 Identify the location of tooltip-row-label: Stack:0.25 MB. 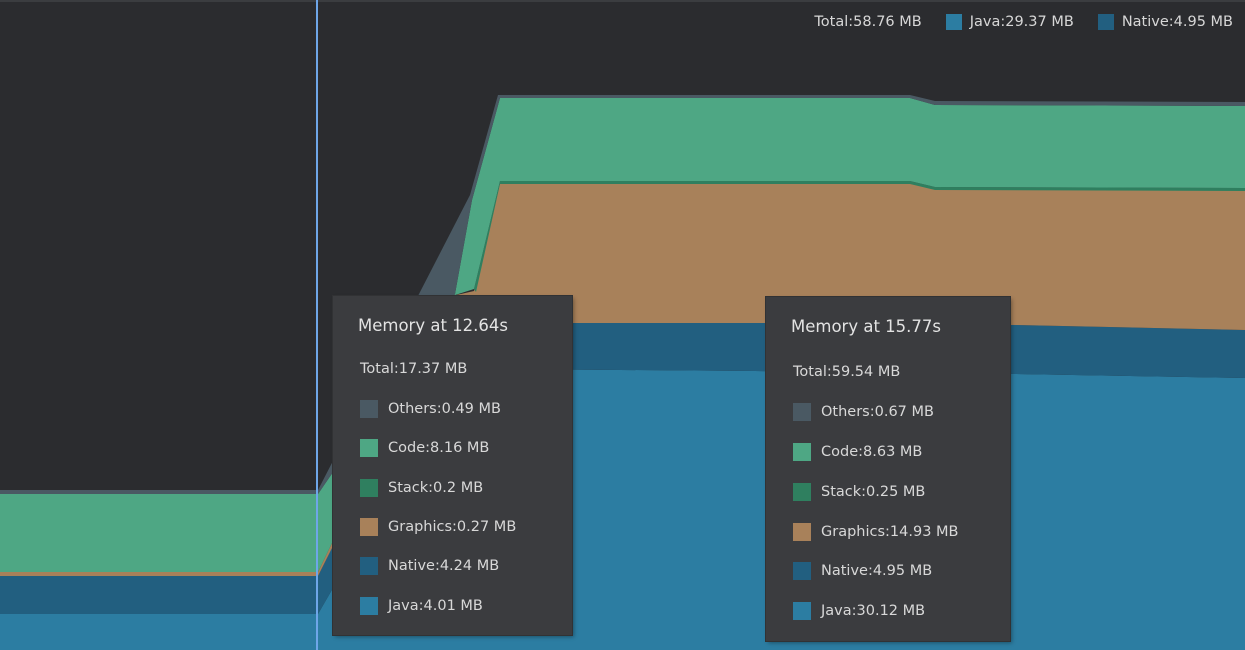
(873, 492).